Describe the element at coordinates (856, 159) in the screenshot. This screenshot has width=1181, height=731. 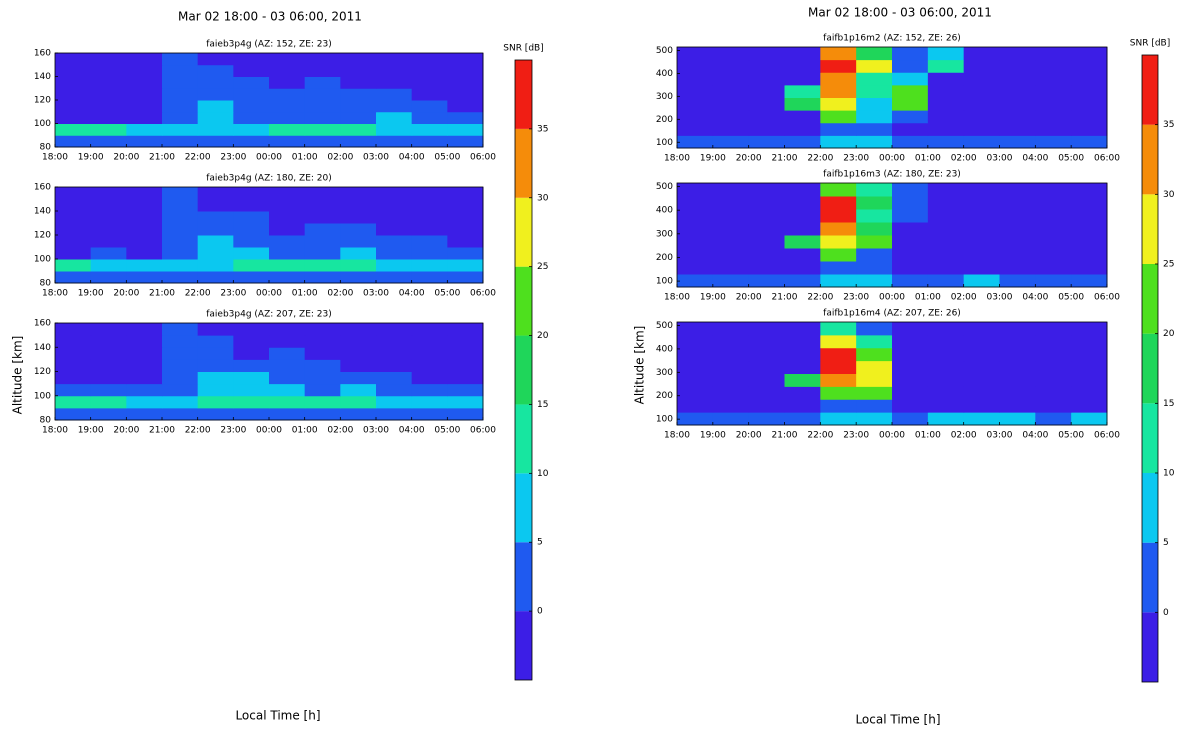
I see `x-tick-label: 23:00` at that location.